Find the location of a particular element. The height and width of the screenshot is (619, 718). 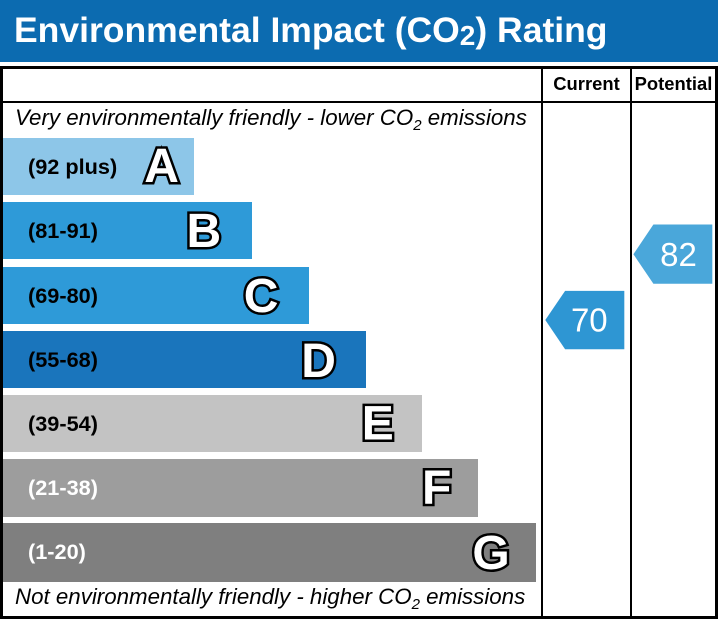

svg-text: E is located at coordinates (378, 424).